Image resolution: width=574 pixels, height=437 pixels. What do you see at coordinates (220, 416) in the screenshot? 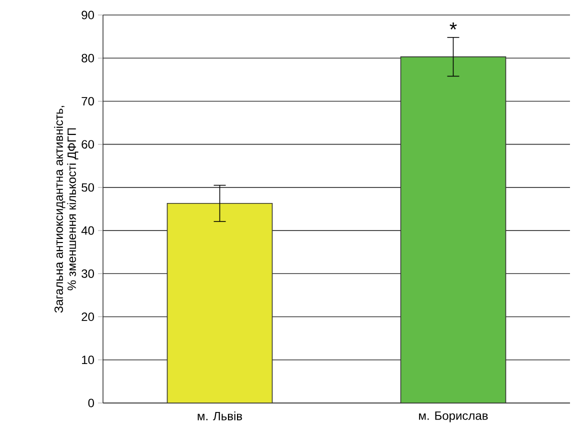
I see `x-tick-label: м. Львів` at bounding box center [220, 416].